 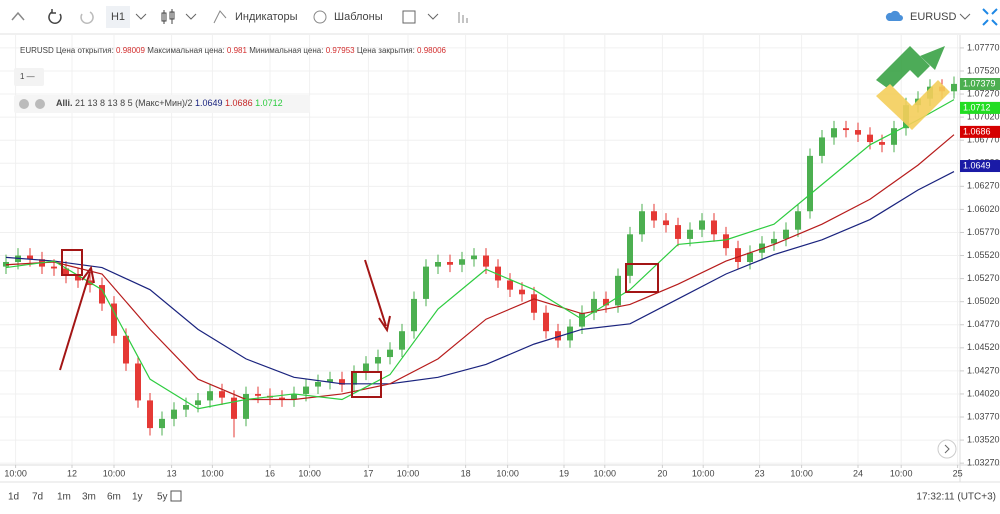 What do you see at coordinates (386, 50) in the screenshot?
I see `legend-label: Цена закрытия:` at bounding box center [386, 50].